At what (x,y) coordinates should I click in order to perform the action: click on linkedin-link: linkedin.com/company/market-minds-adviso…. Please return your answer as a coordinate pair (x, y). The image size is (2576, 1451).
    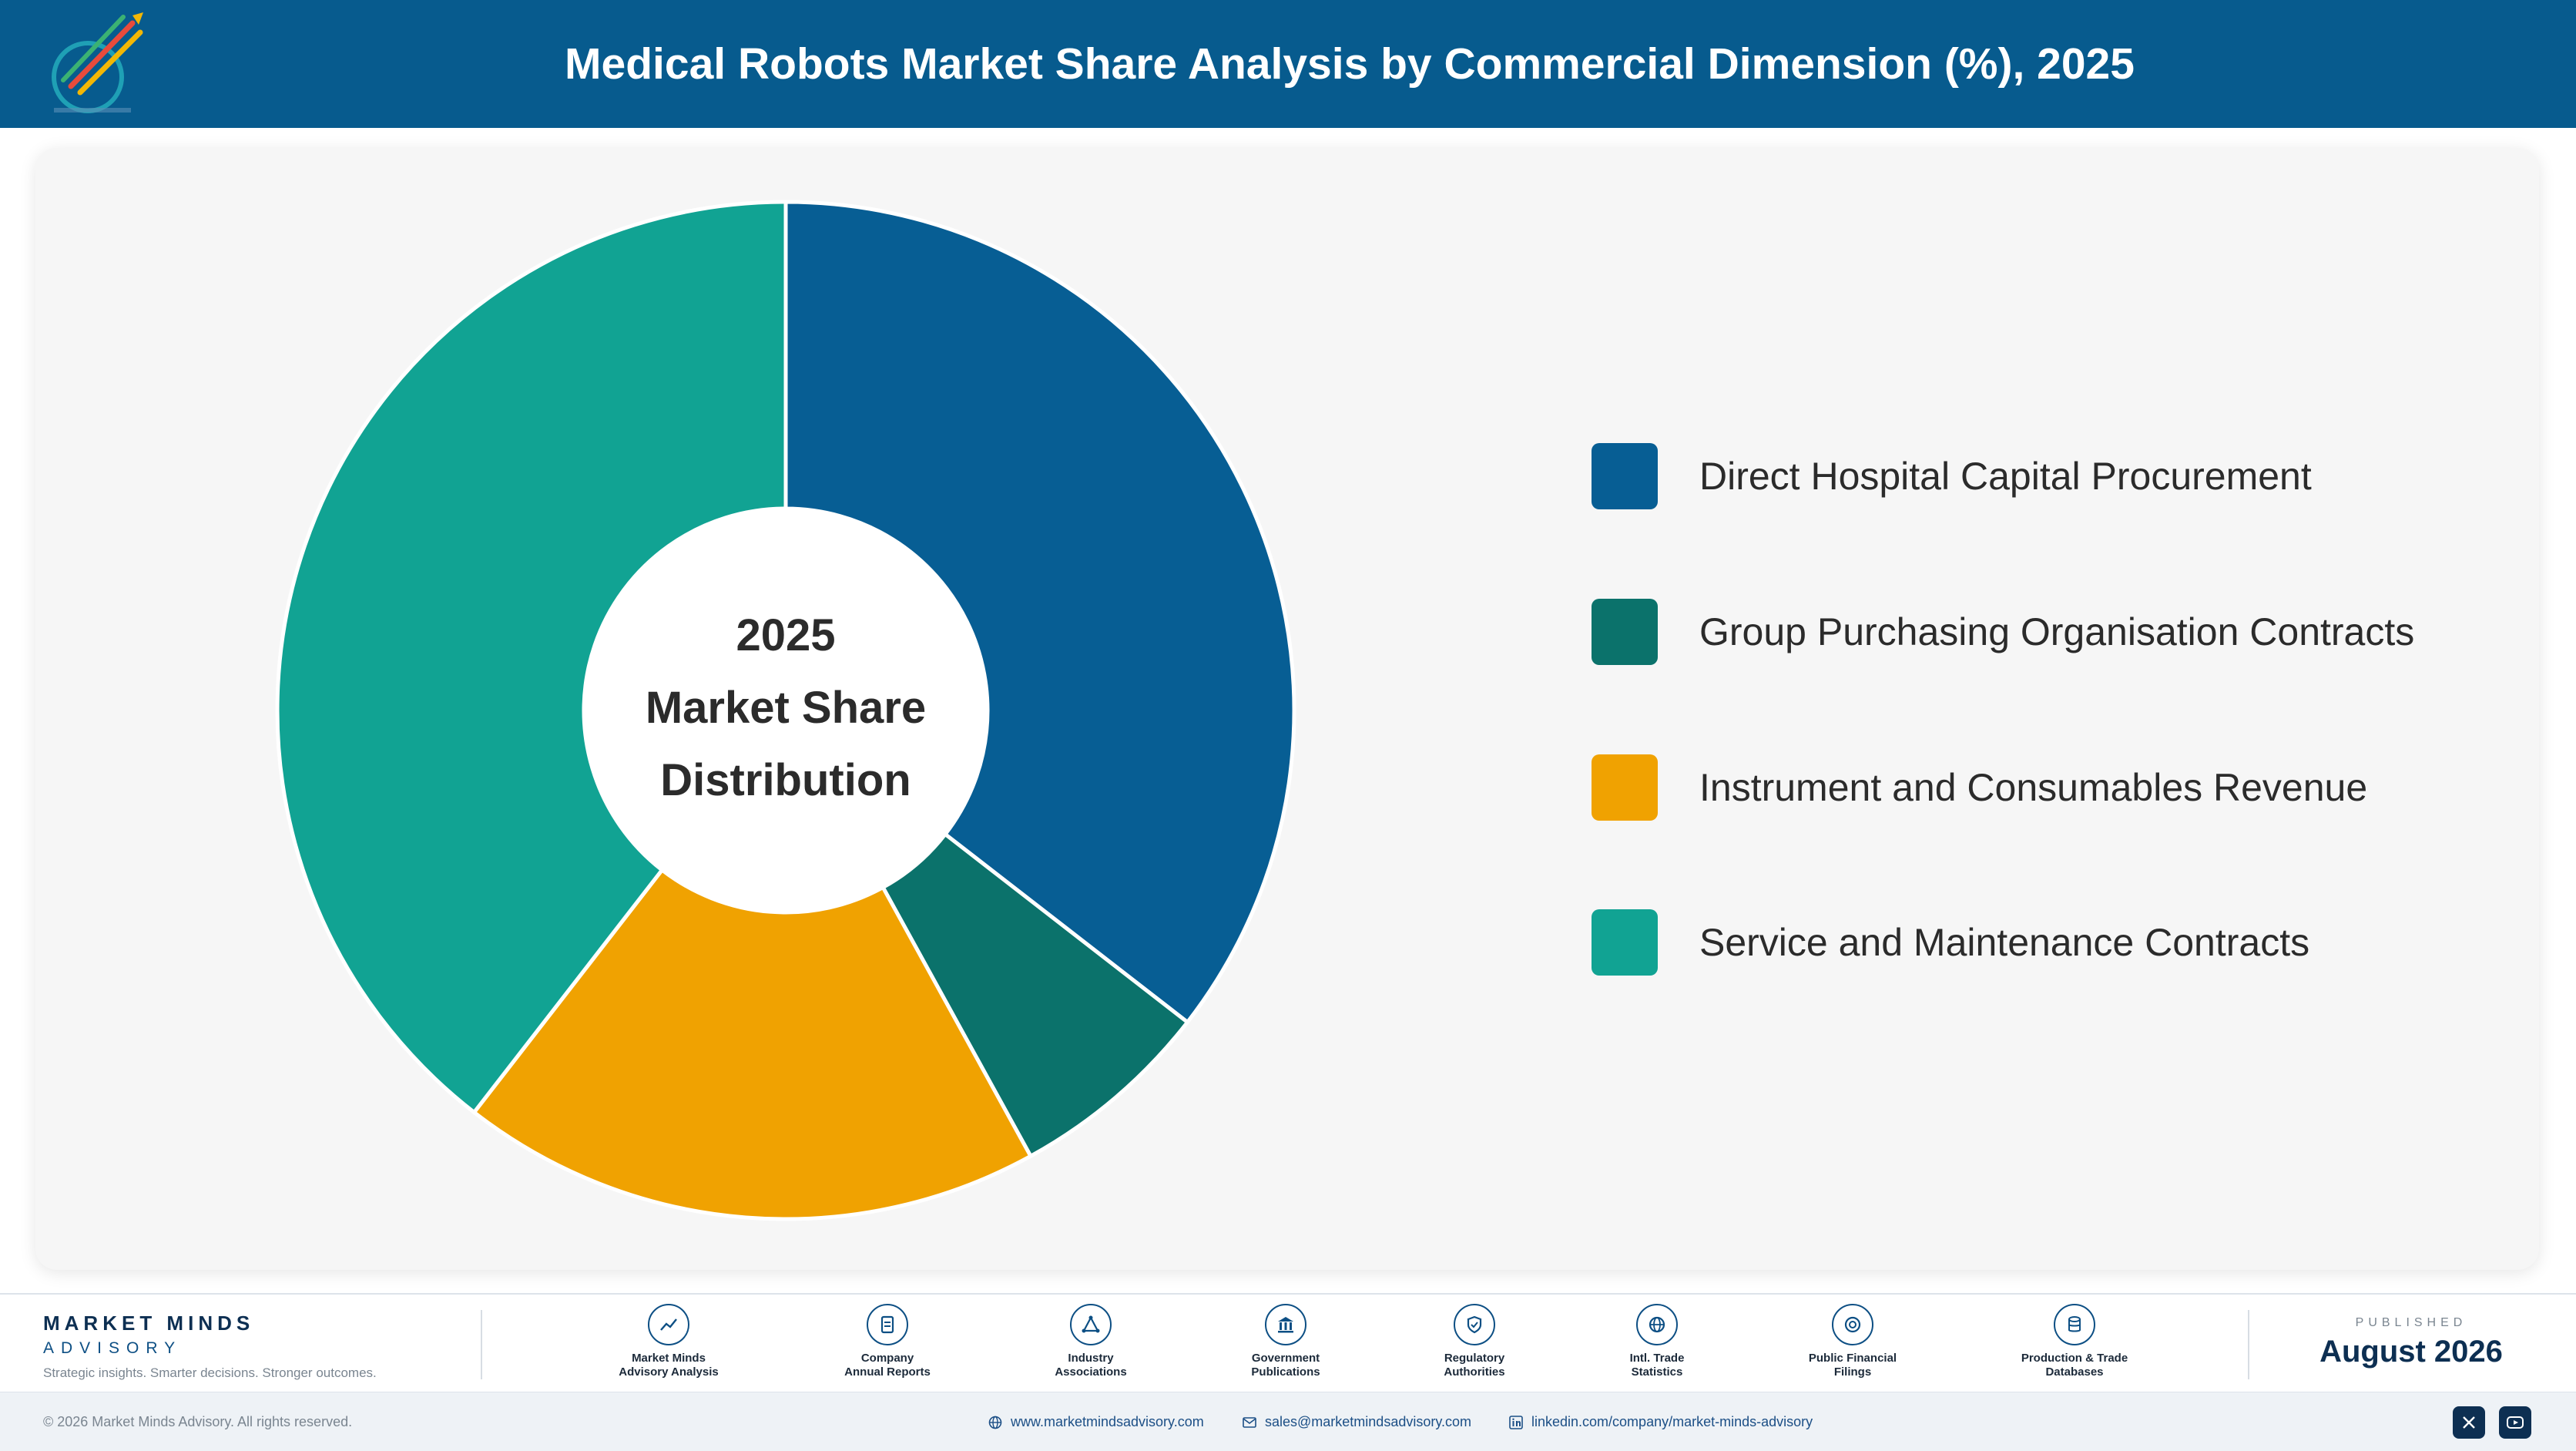
    Looking at the image, I should click on (1660, 1421).